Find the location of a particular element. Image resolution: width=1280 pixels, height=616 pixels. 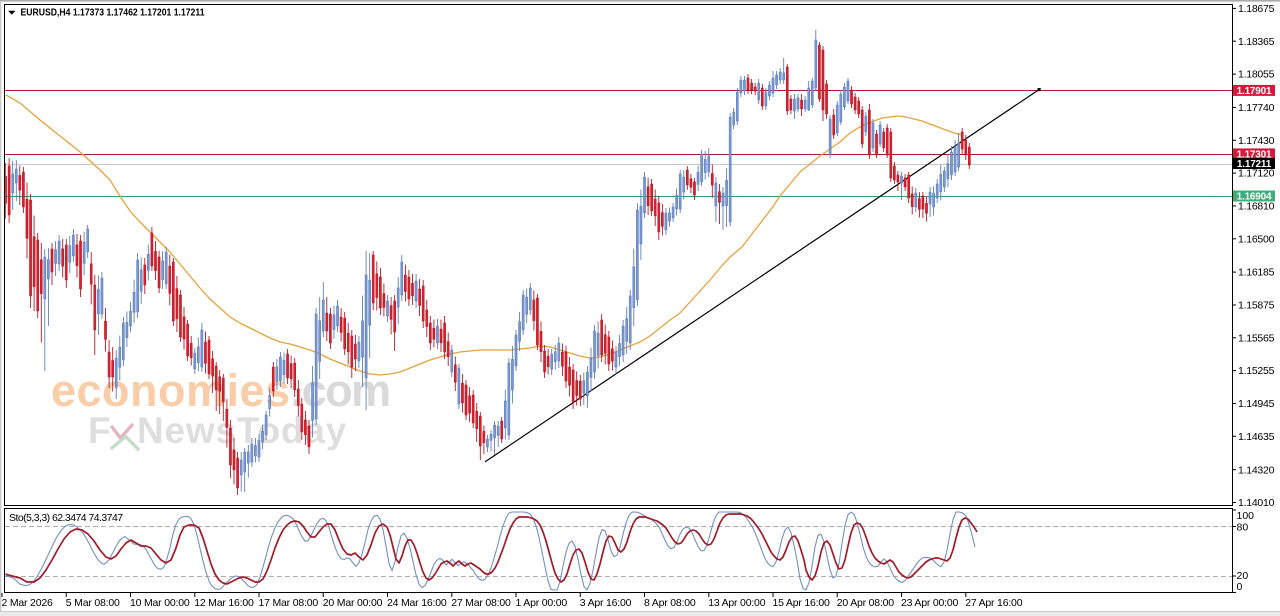

svg-text: 20 Apr 08:00 is located at coordinates (866, 603).